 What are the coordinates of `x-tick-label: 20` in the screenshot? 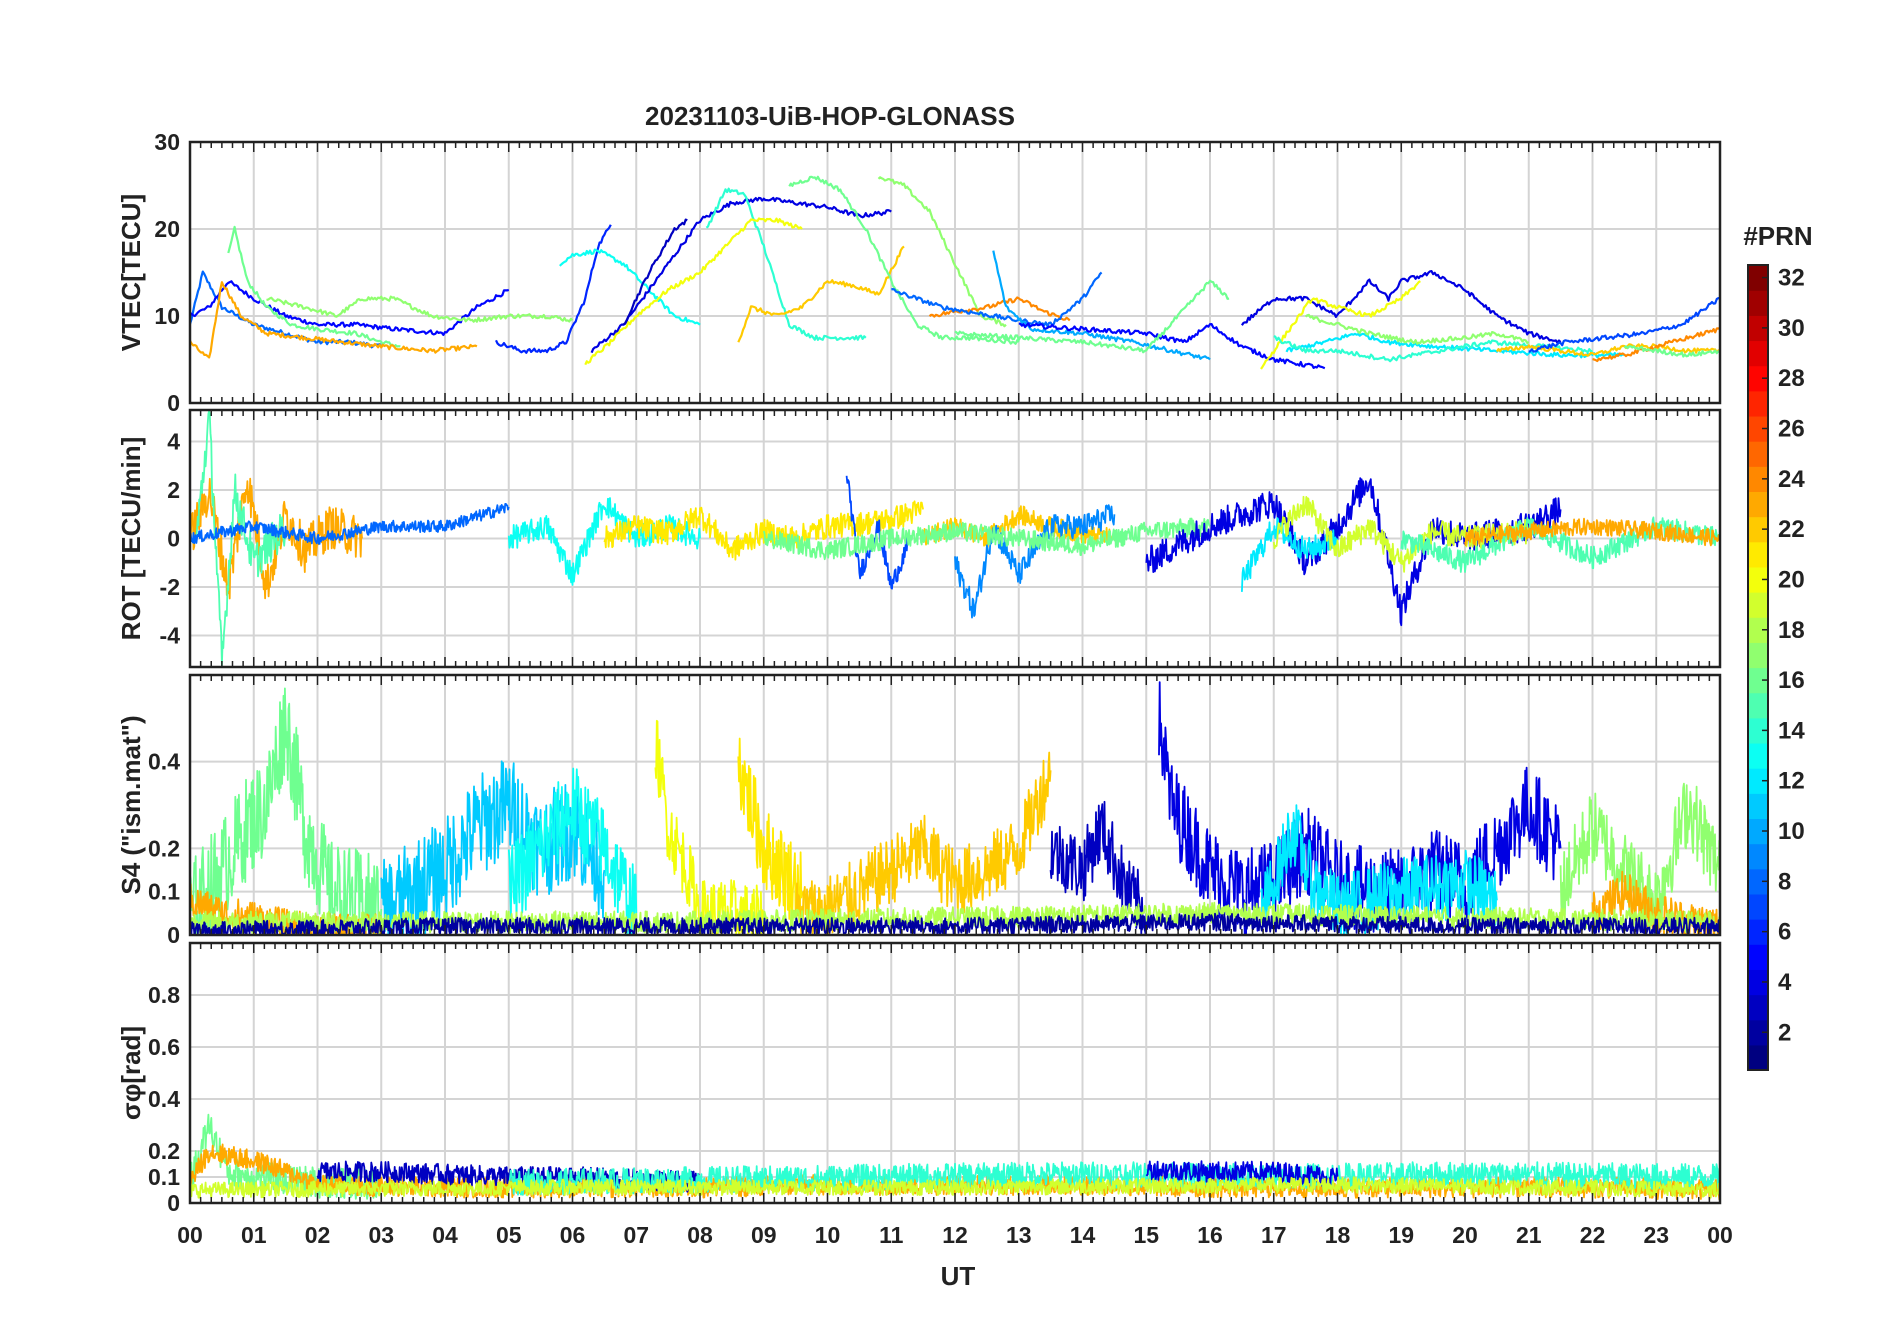 It's located at (1465, 1235).